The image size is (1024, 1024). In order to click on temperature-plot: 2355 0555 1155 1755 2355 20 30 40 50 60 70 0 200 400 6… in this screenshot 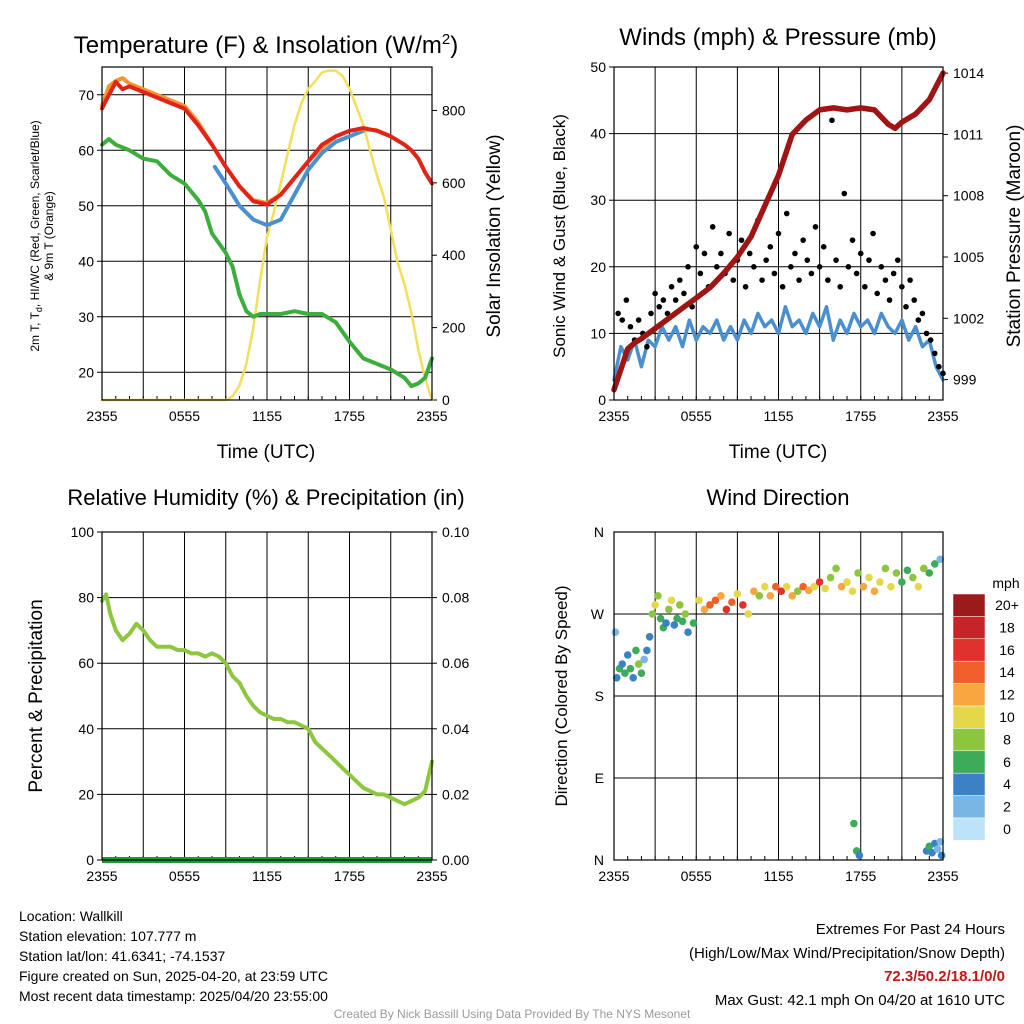, I will do `click(272, 245)`.